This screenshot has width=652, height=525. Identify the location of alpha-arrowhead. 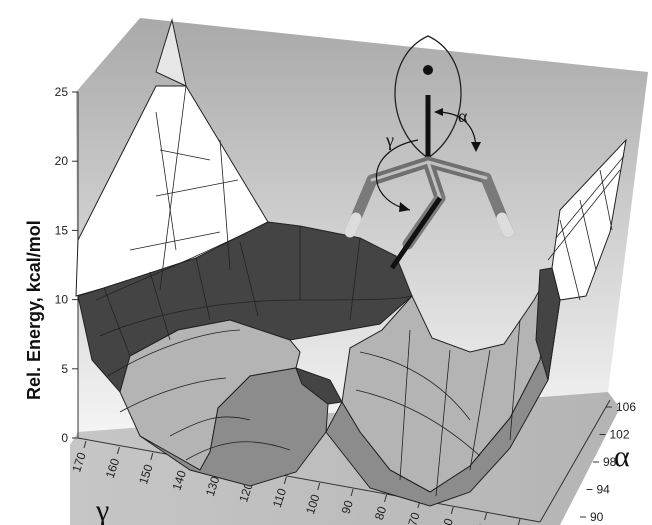
(476, 147).